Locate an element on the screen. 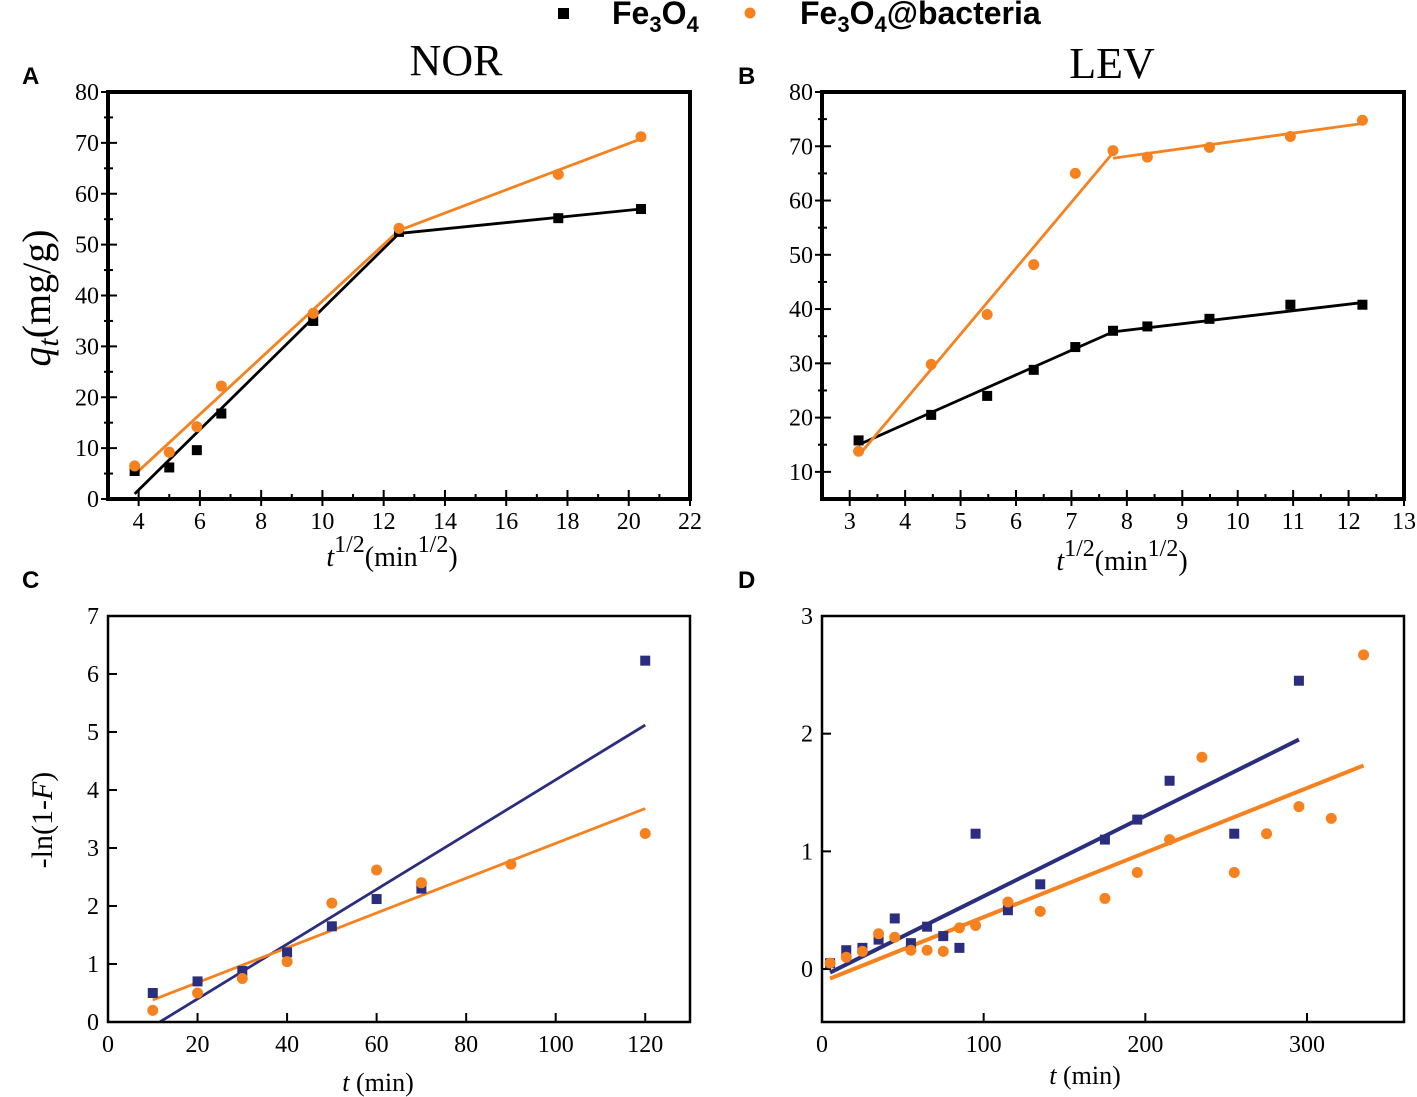 This screenshot has width=1417, height=1097. panel-b-xtick-label: 6 is located at coordinates (1016, 522).